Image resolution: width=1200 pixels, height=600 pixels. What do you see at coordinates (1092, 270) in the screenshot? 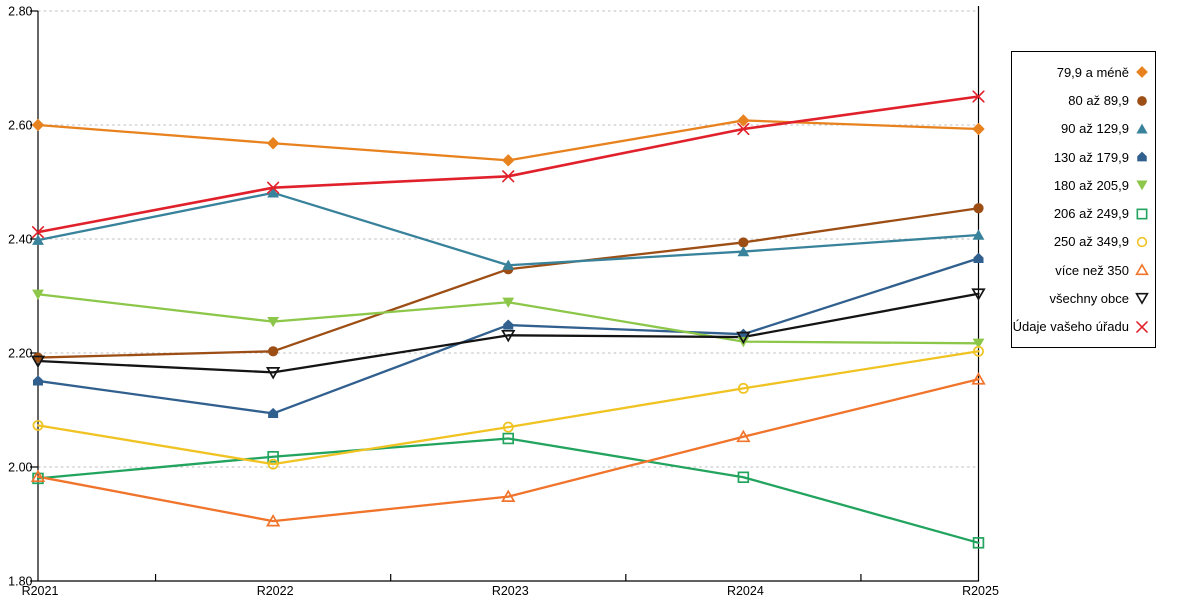
I see `legend-label: více než 350` at bounding box center [1092, 270].